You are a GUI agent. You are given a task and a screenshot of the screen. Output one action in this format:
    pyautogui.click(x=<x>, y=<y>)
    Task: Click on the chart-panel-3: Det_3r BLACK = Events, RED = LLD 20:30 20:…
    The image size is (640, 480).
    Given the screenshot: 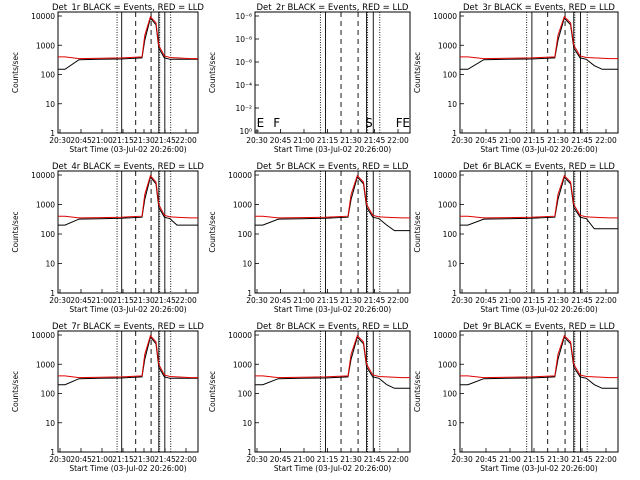 What is the action you would take?
    pyautogui.click(x=516, y=78)
    